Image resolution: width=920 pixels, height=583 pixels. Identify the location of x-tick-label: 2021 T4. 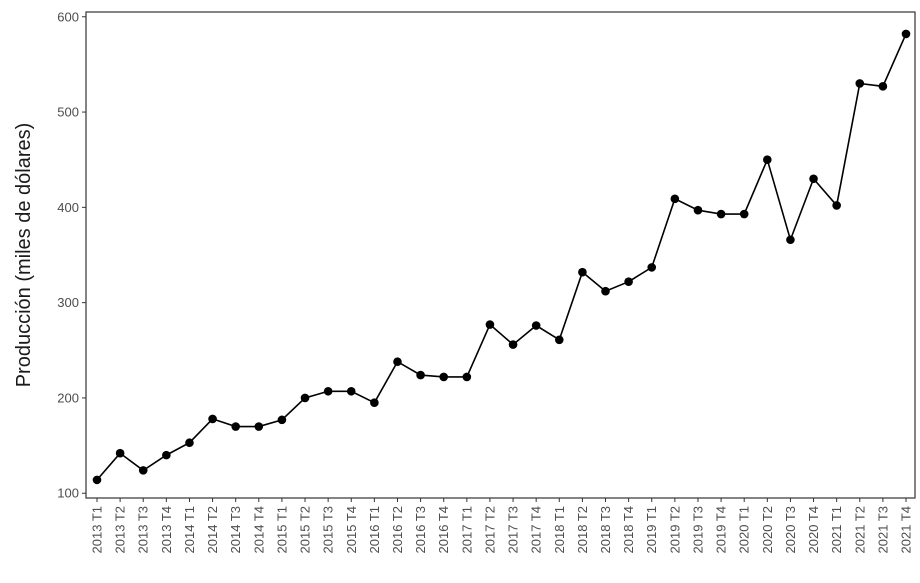
(906, 529).